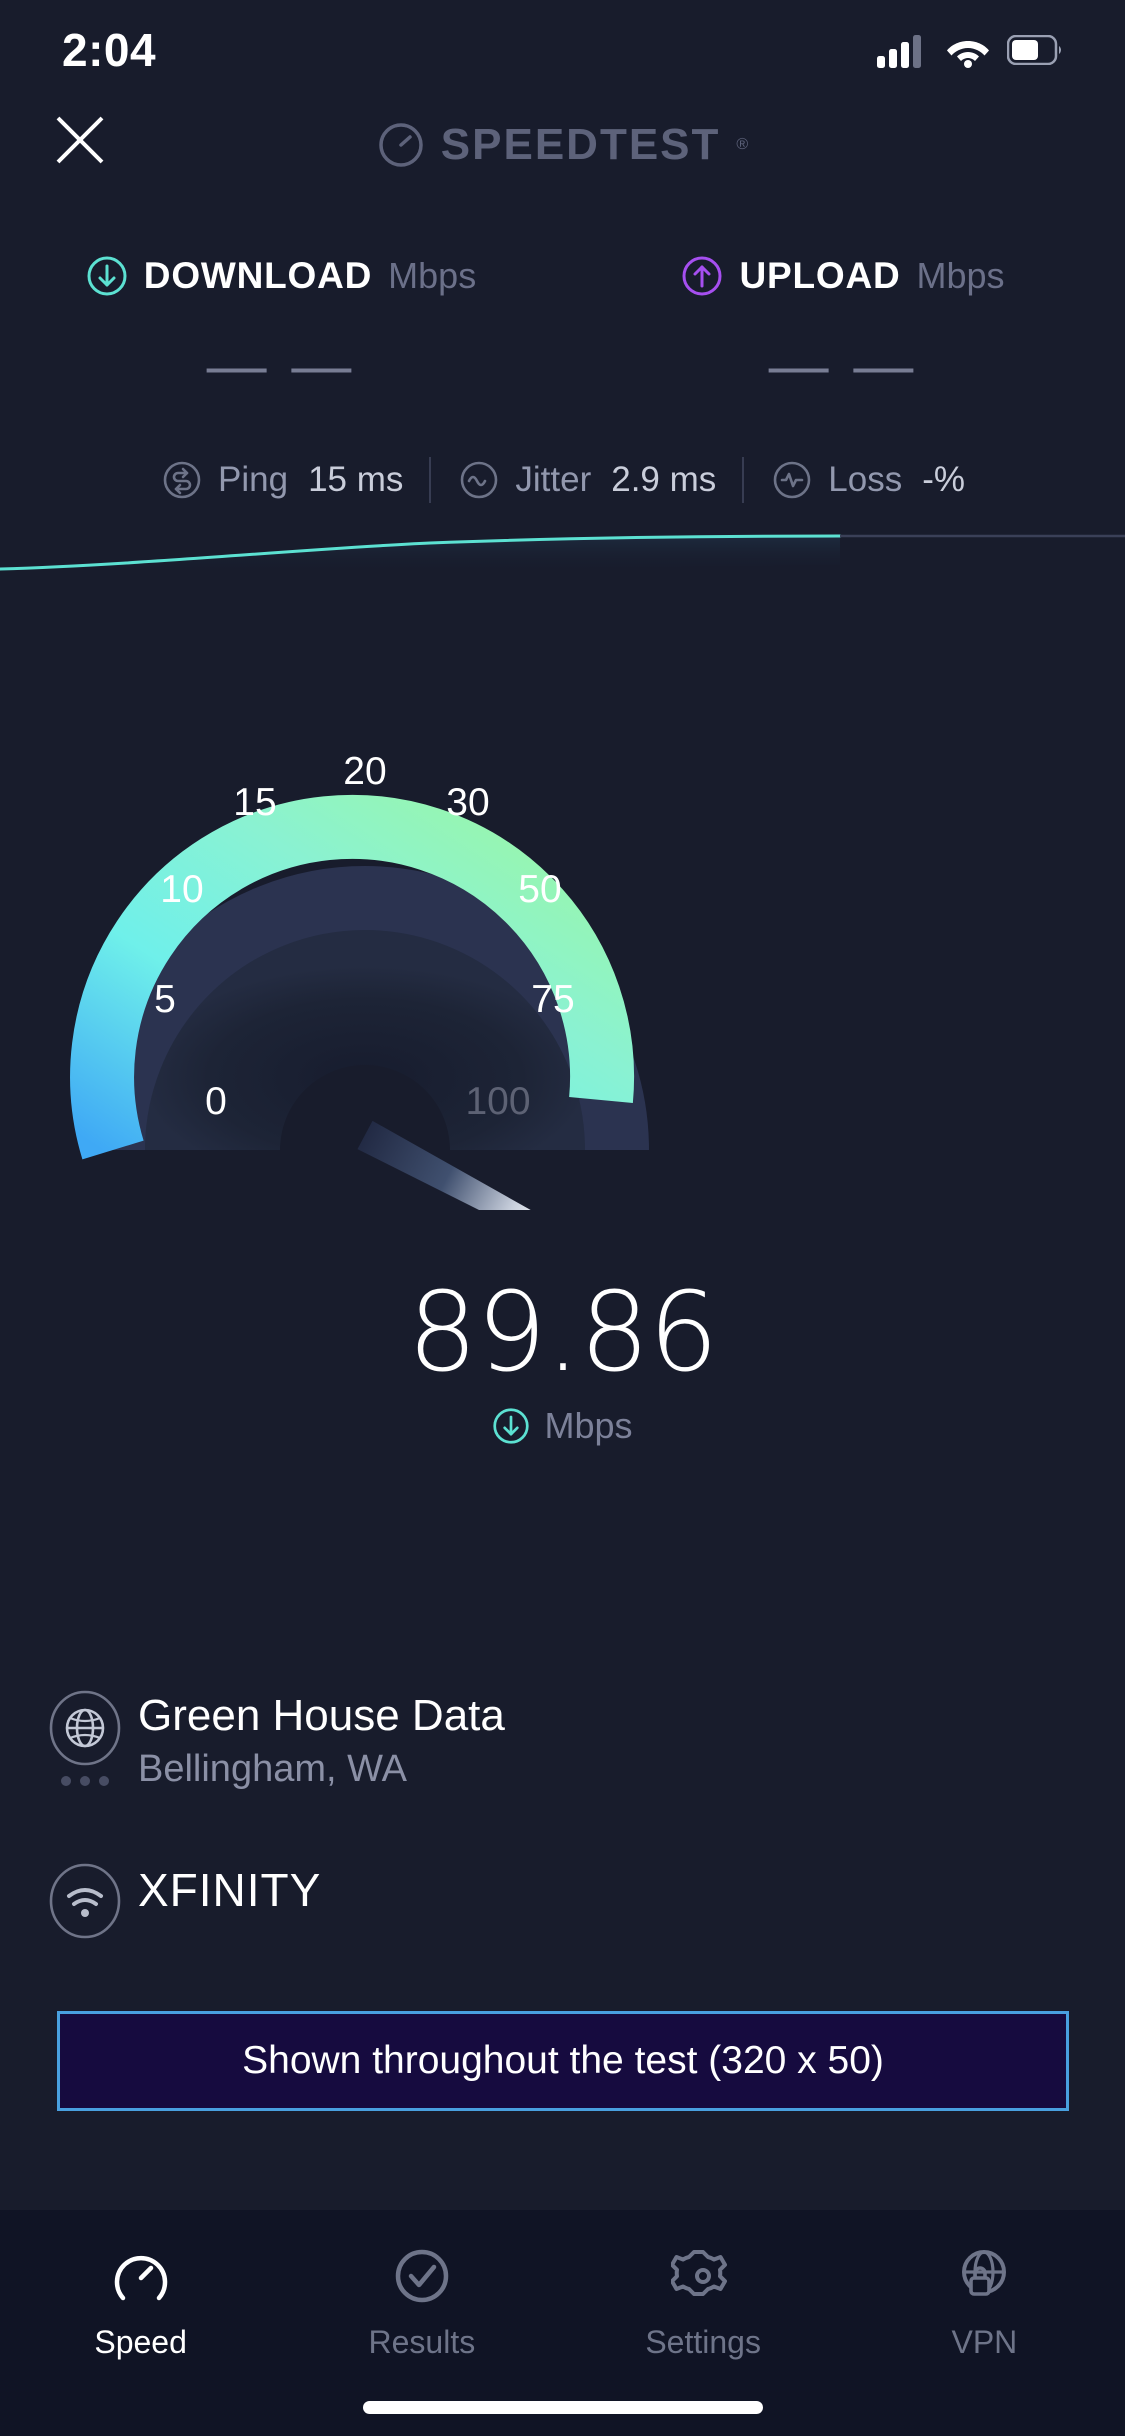 Image resolution: width=1125 pixels, height=2436 pixels. What do you see at coordinates (468, 802) in the screenshot?
I see `gauge-tick-30: 30` at bounding box center [468, 802].